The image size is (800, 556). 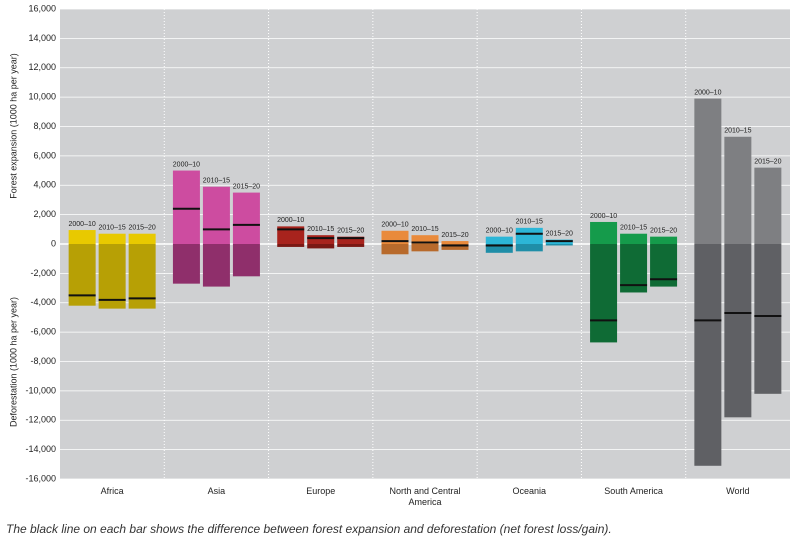 I want to click on y-label-upper: Forest expansion (1000 ha per year), so click(x=13, y=126).